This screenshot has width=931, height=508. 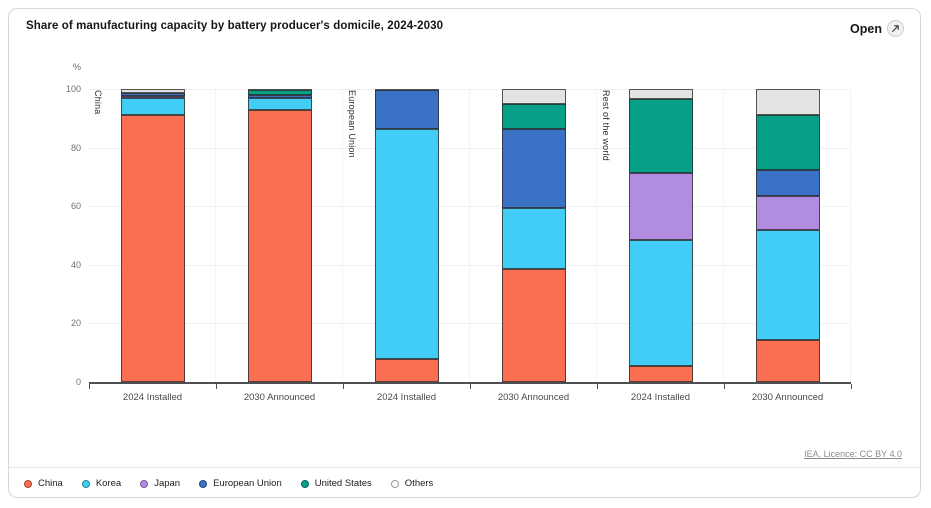 What do you see at coordinates (75, 206) in the screenshot?
I see `y-tick-label: 60` at bounding box center [75, 206].